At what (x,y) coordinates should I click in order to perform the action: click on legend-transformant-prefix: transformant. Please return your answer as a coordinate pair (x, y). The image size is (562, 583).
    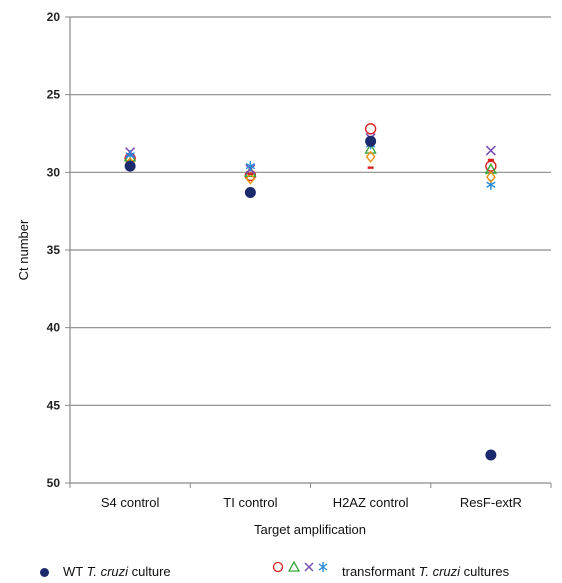
    Looking at the image, I should click on (380, 571).